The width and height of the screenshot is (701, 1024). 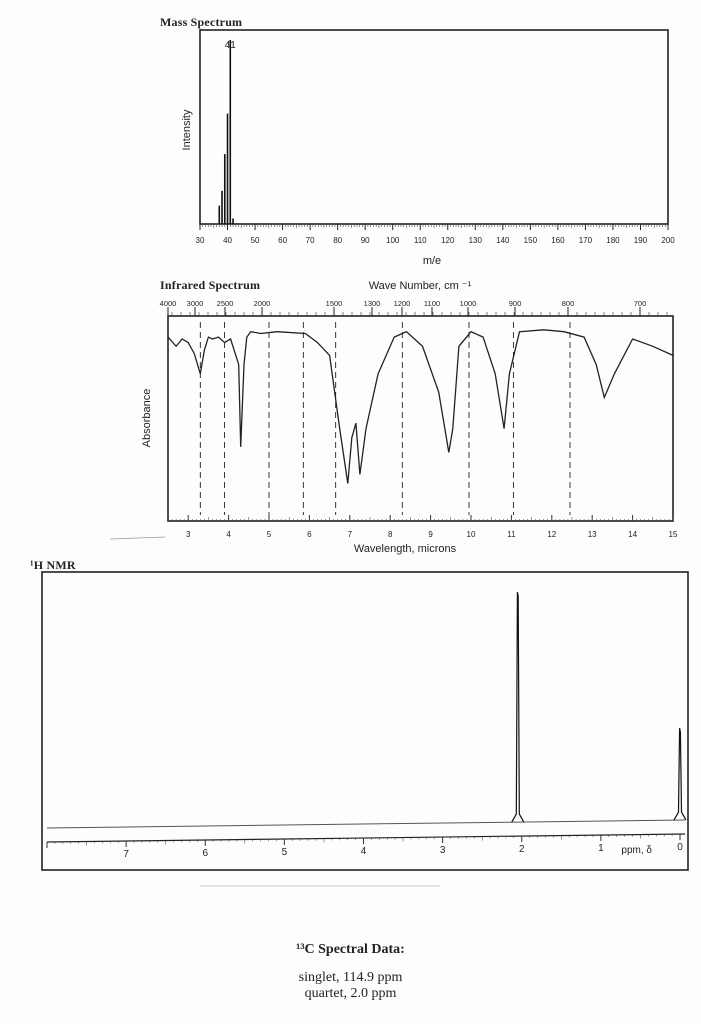 I want to click on mass-spectrum-tick-label: 160, so click(x=558, y=240).